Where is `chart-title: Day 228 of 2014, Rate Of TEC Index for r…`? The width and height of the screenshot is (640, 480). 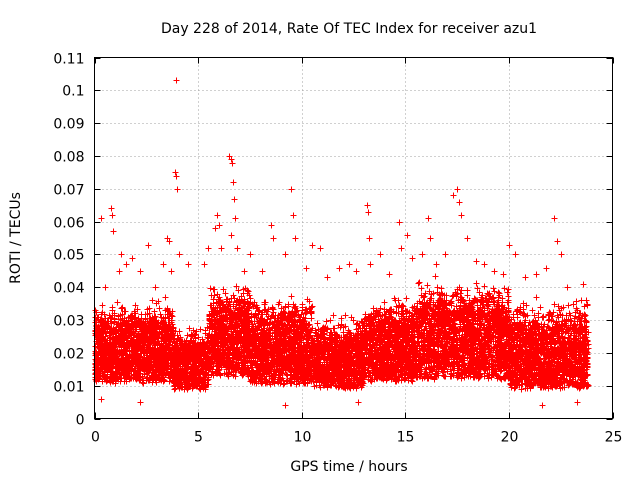
chart-title: Day 228 of 2014, Rate Of TEC Index for r… is located at coordinates (349, 29).